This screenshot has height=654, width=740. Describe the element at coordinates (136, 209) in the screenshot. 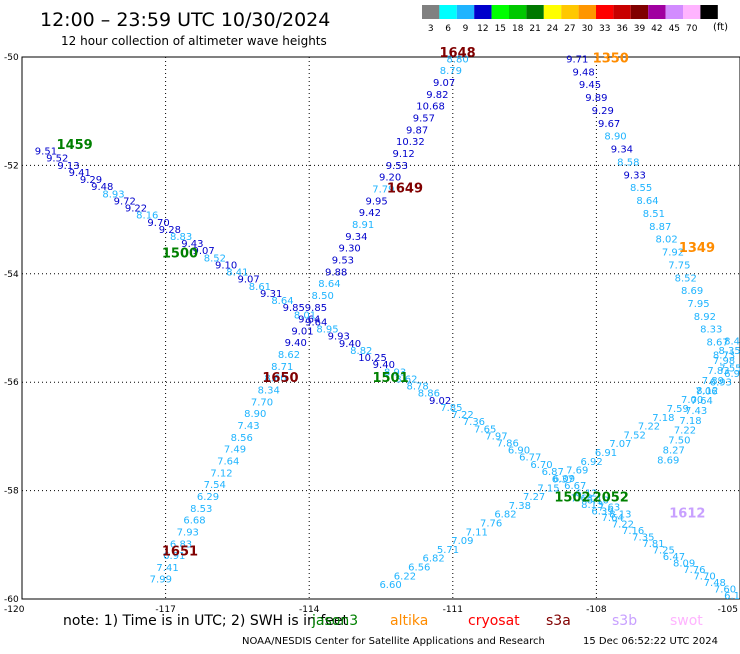

I see `wave-height-label: 9.22` at that location.